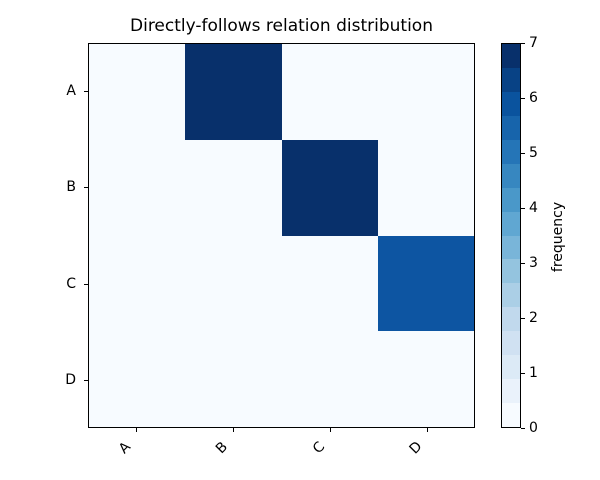 The height and width of the screenshot is (480, 600). Describe the element at coordinates (222, 448) in the screenshot. I see `x-tick-label: B` at that location.